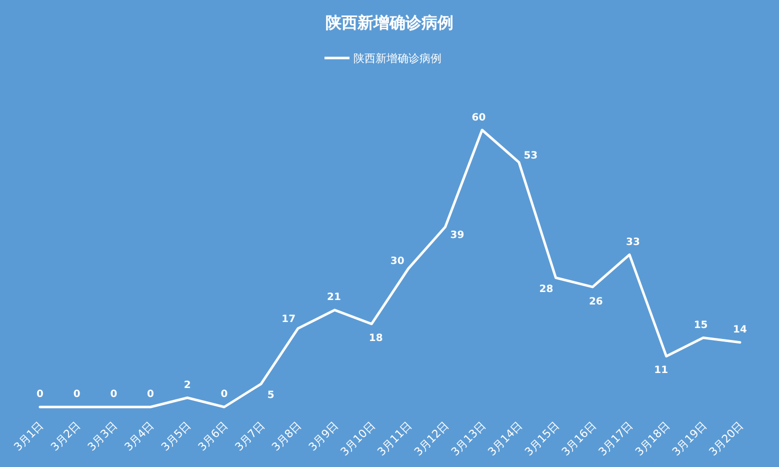  What do you see at coordinates (213, 436) in the screenshot?
I see `x-tick-label: 3月6日` at bounding box center [213, 436].